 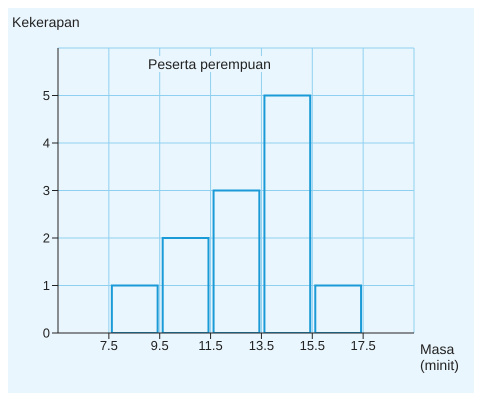 What do you see at coordinates (46, 238) in the screenshot?
I see `y-tick-label: 2` at bounding box center [46, 238].